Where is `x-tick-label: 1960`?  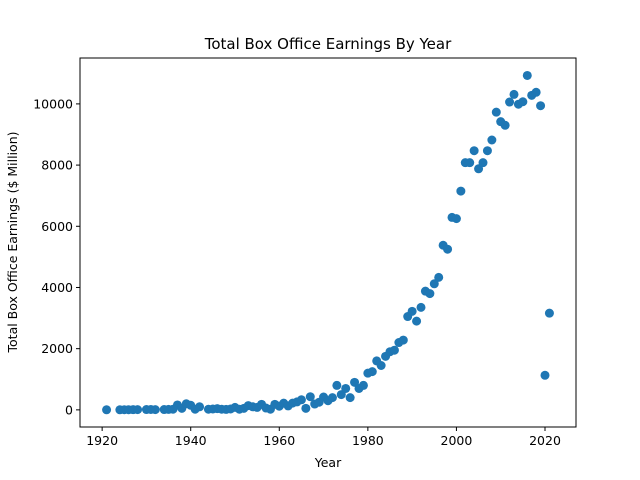 x-tick-label: 1960 is located at coordinates (279, 440).